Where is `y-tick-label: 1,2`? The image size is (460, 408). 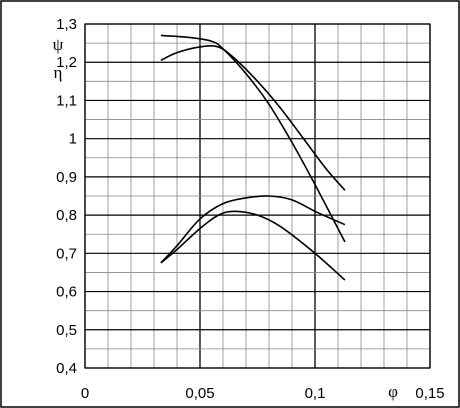
y-tick-label: 1,2 is located at coordinates (66, 62).